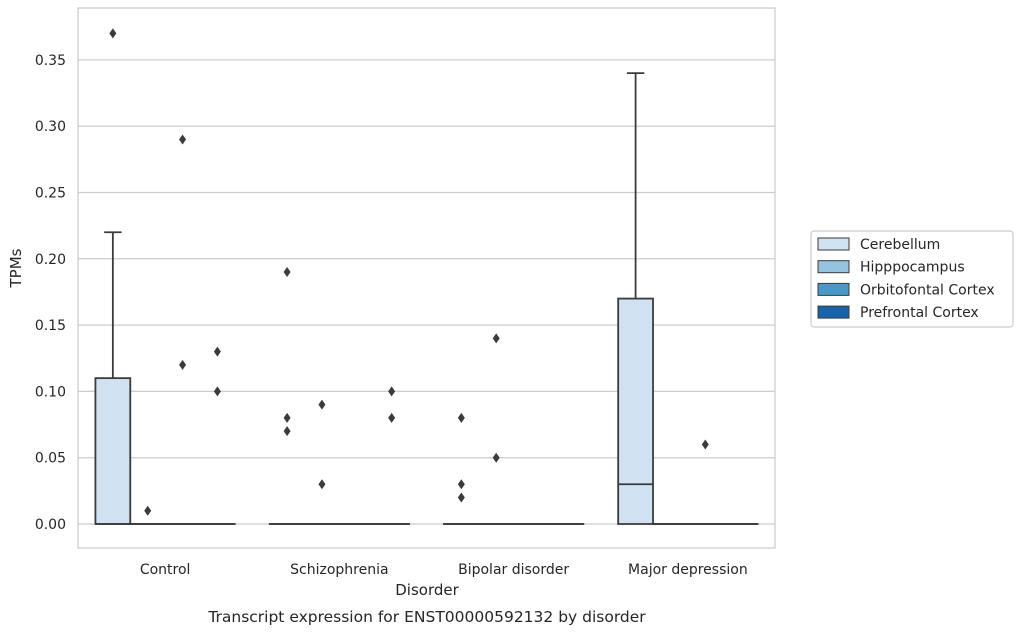  Describe the element at coordinates (50, 392) in the screenshot. I see `y-tick-label: 0.10` at that location.